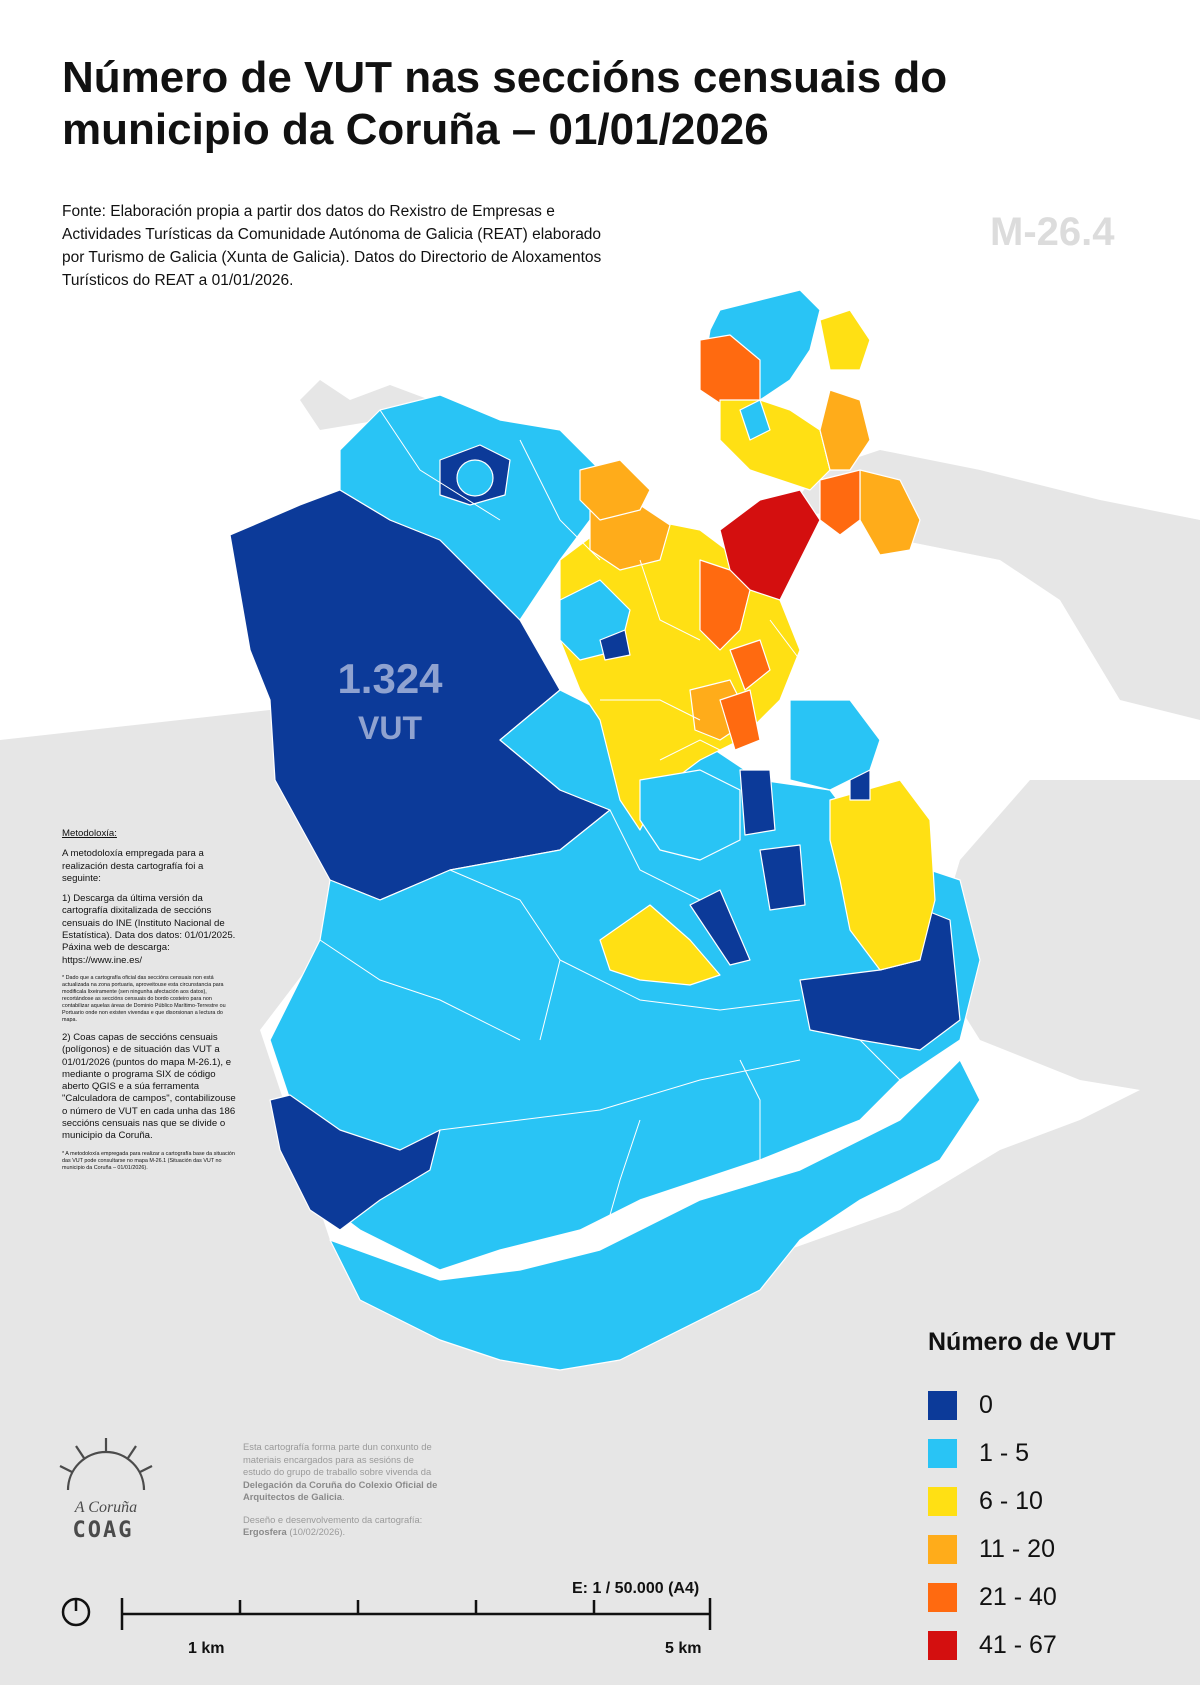 This screenshot has width=1200, height=1685. I want to click on legend-item: 6 - 10, so click(1043, 1501).